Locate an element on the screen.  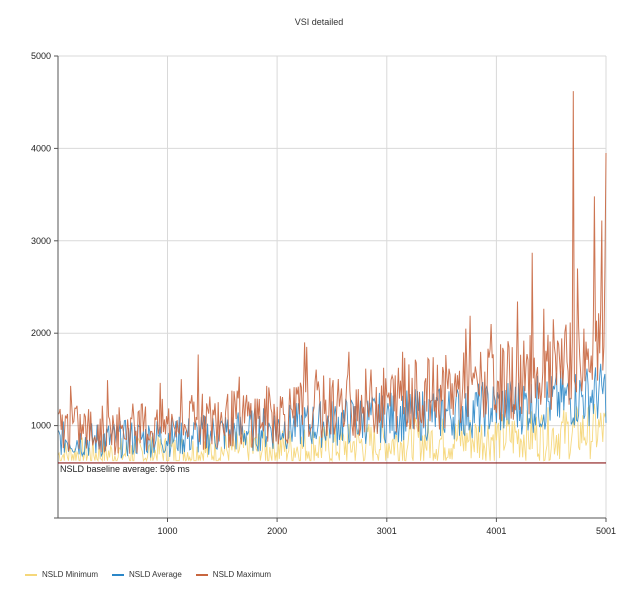
series-line is located at coordinates (332, 433).